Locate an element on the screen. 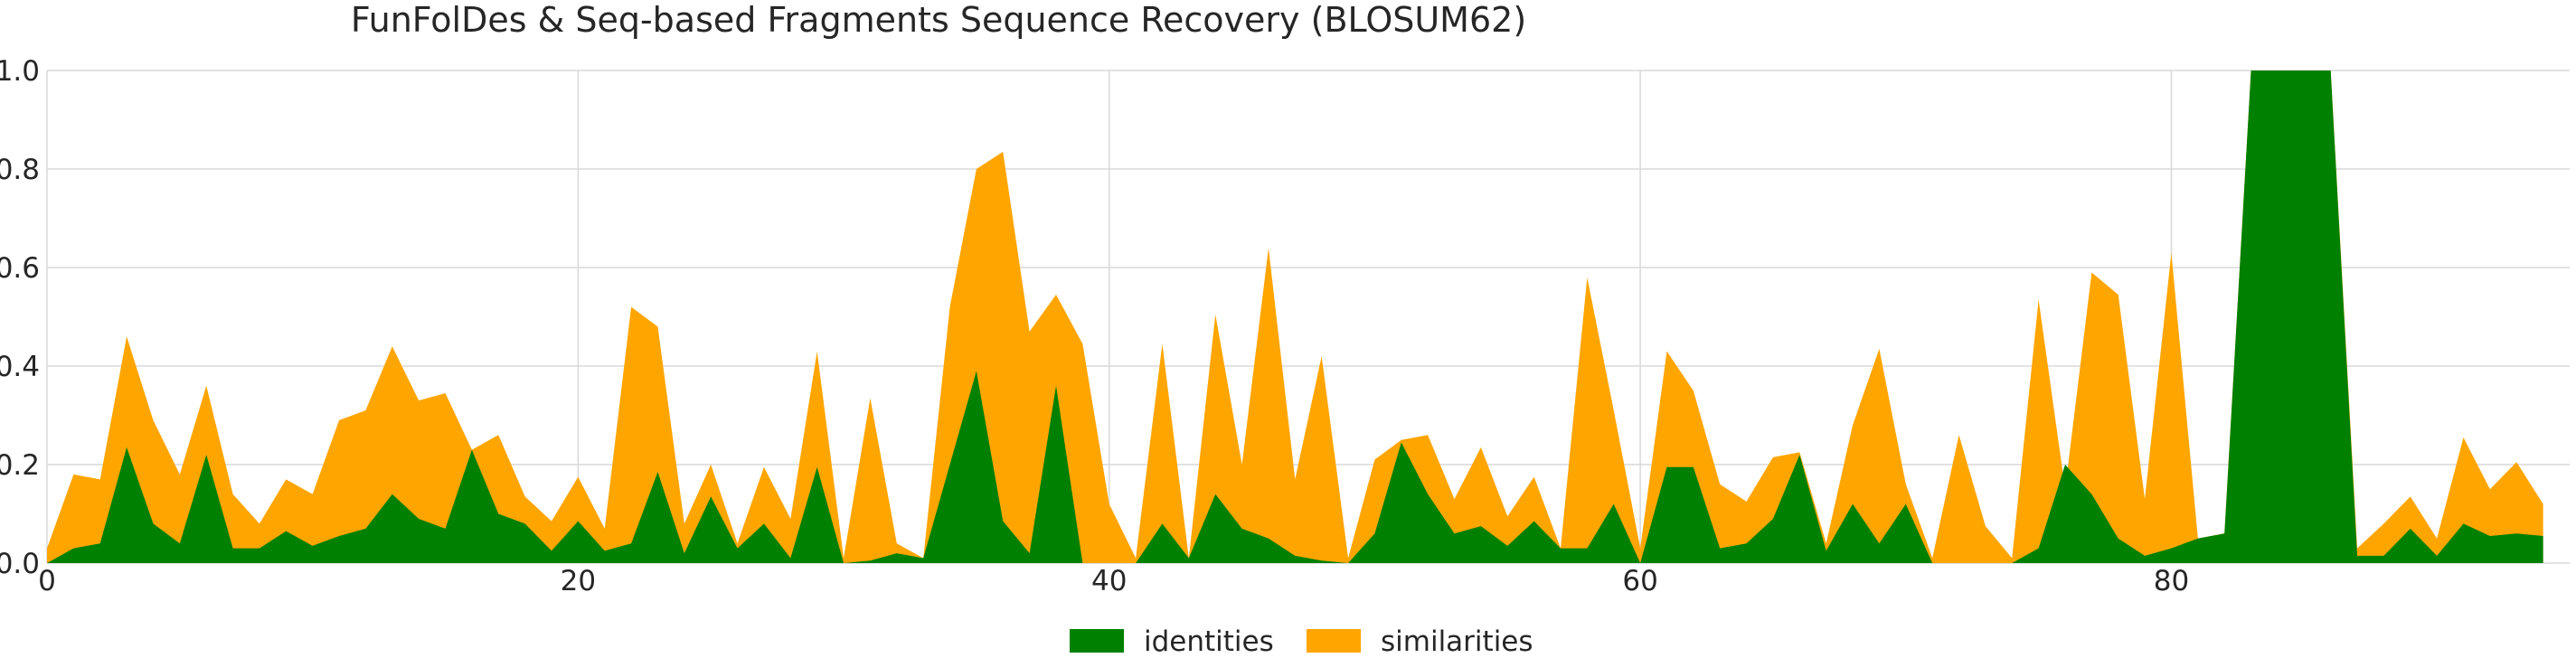  x-tick-label: 40 is located at coordinates (1109, 581).